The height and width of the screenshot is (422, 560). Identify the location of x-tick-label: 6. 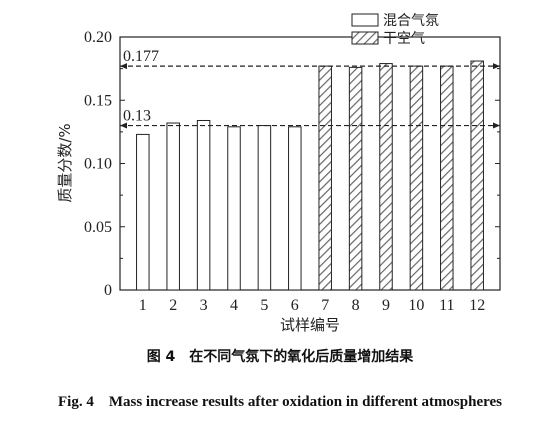
(295, 305).